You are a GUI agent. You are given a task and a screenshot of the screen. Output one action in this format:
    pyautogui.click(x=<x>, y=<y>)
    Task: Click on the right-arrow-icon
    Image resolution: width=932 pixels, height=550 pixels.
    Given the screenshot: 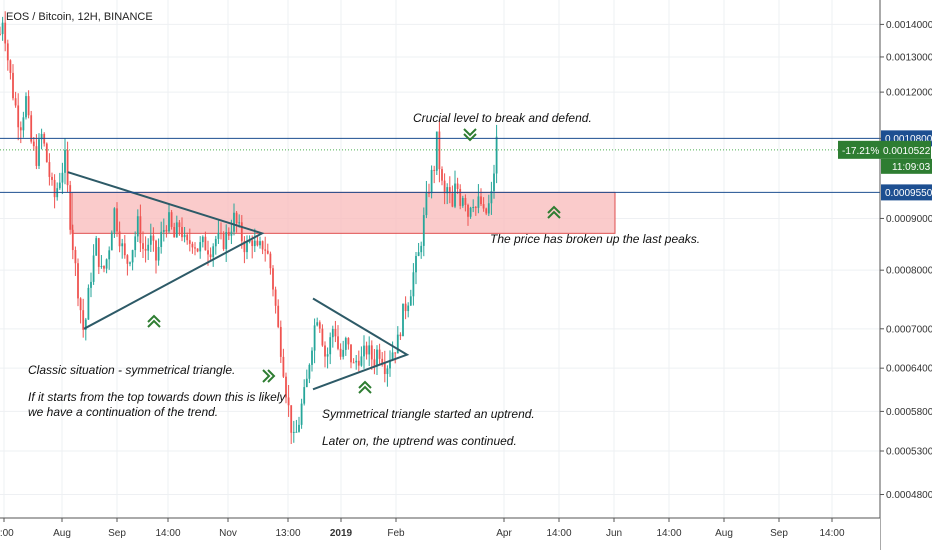 What is the action you would take?
    pyautogui.click(x=269, y=376)
    